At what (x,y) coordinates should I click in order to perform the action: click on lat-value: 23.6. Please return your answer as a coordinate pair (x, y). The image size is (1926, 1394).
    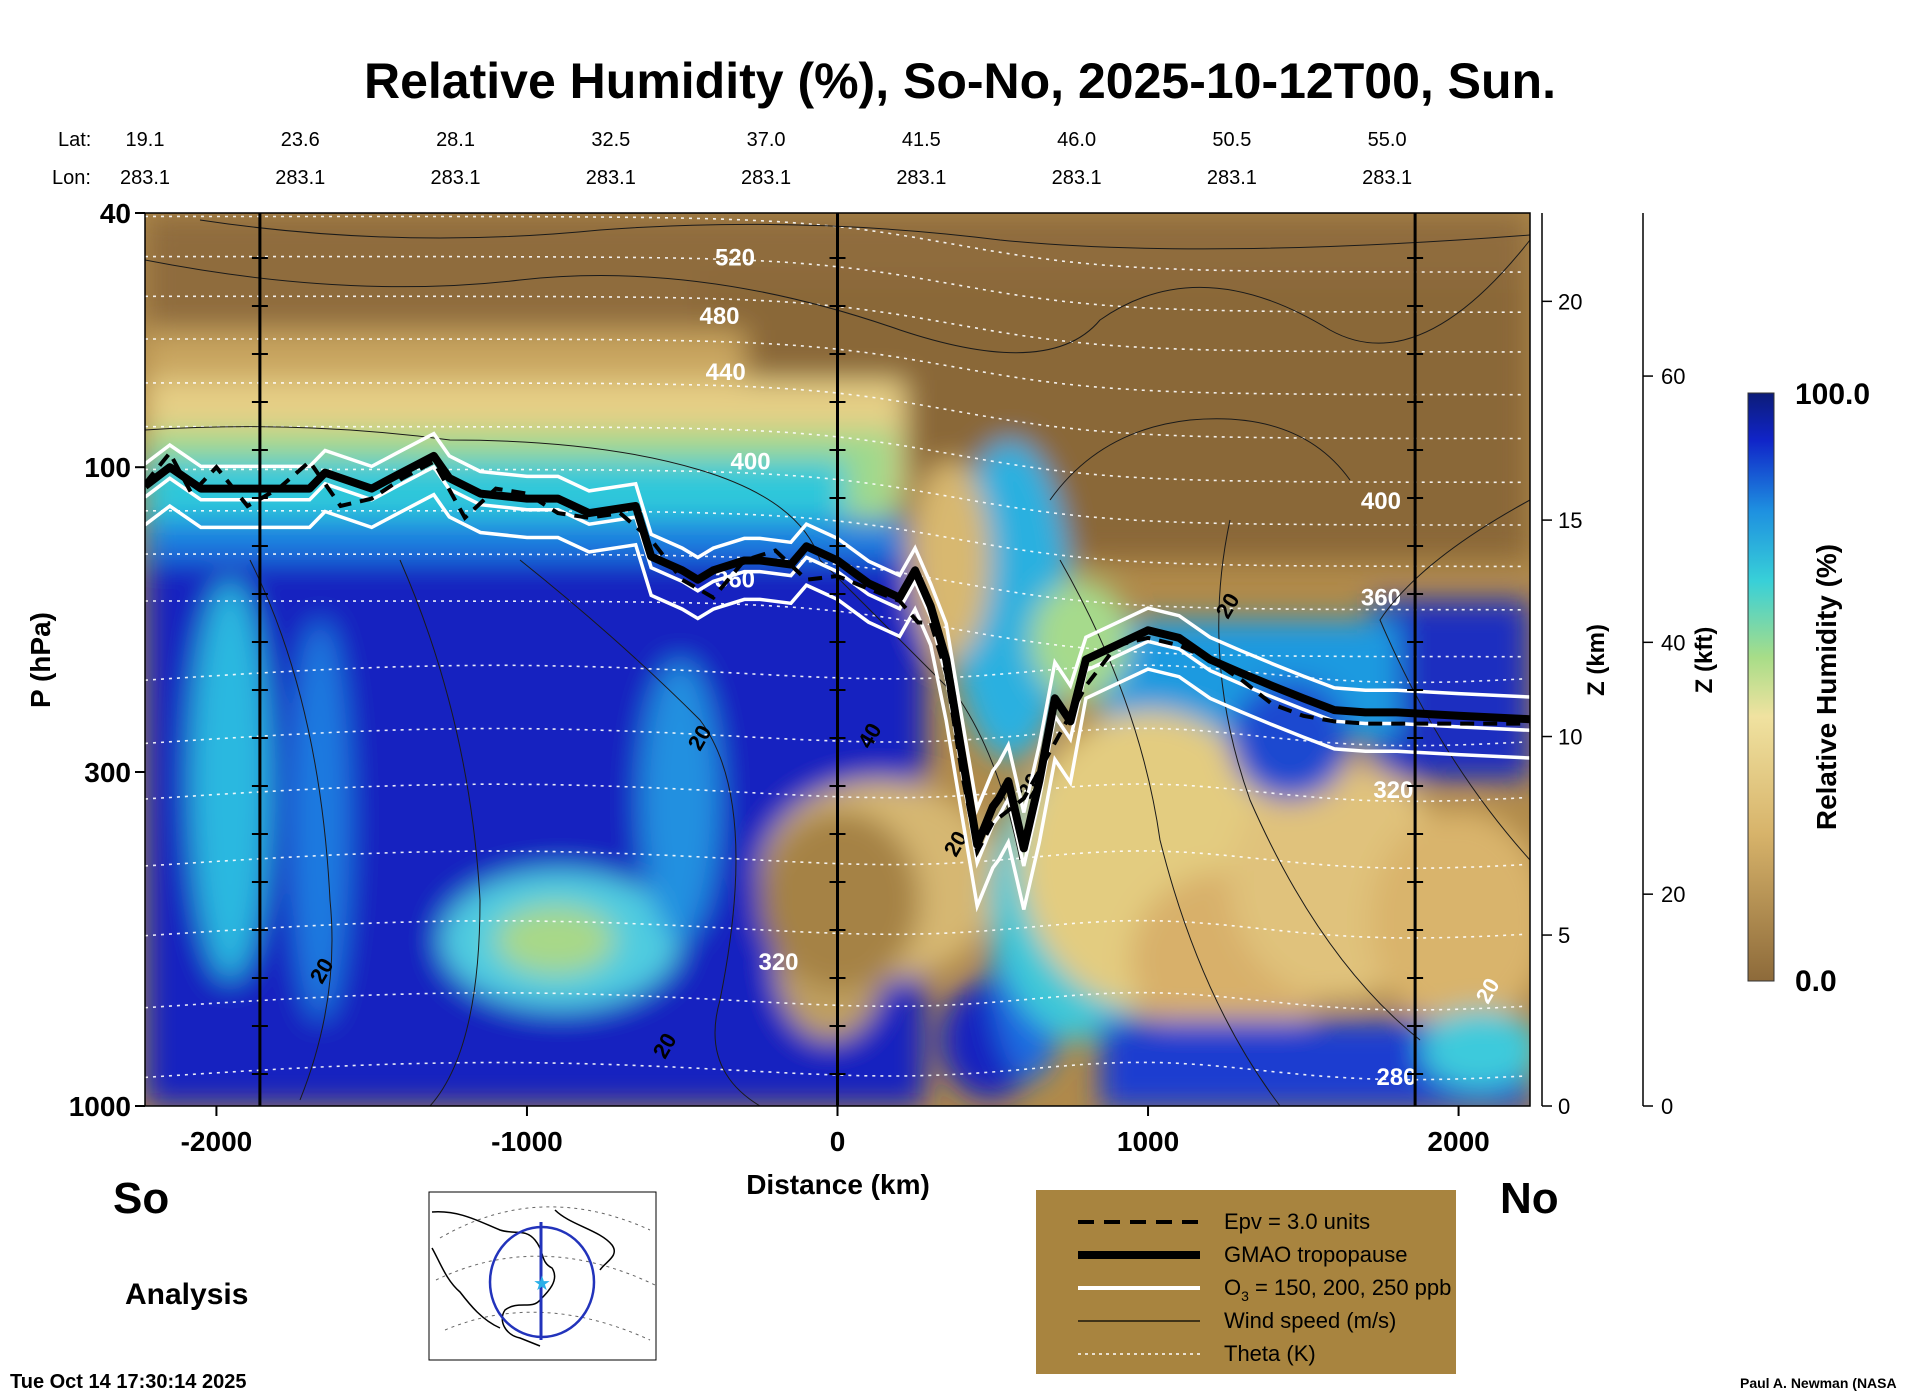
    Looking at the image, I should click on (300, 140).